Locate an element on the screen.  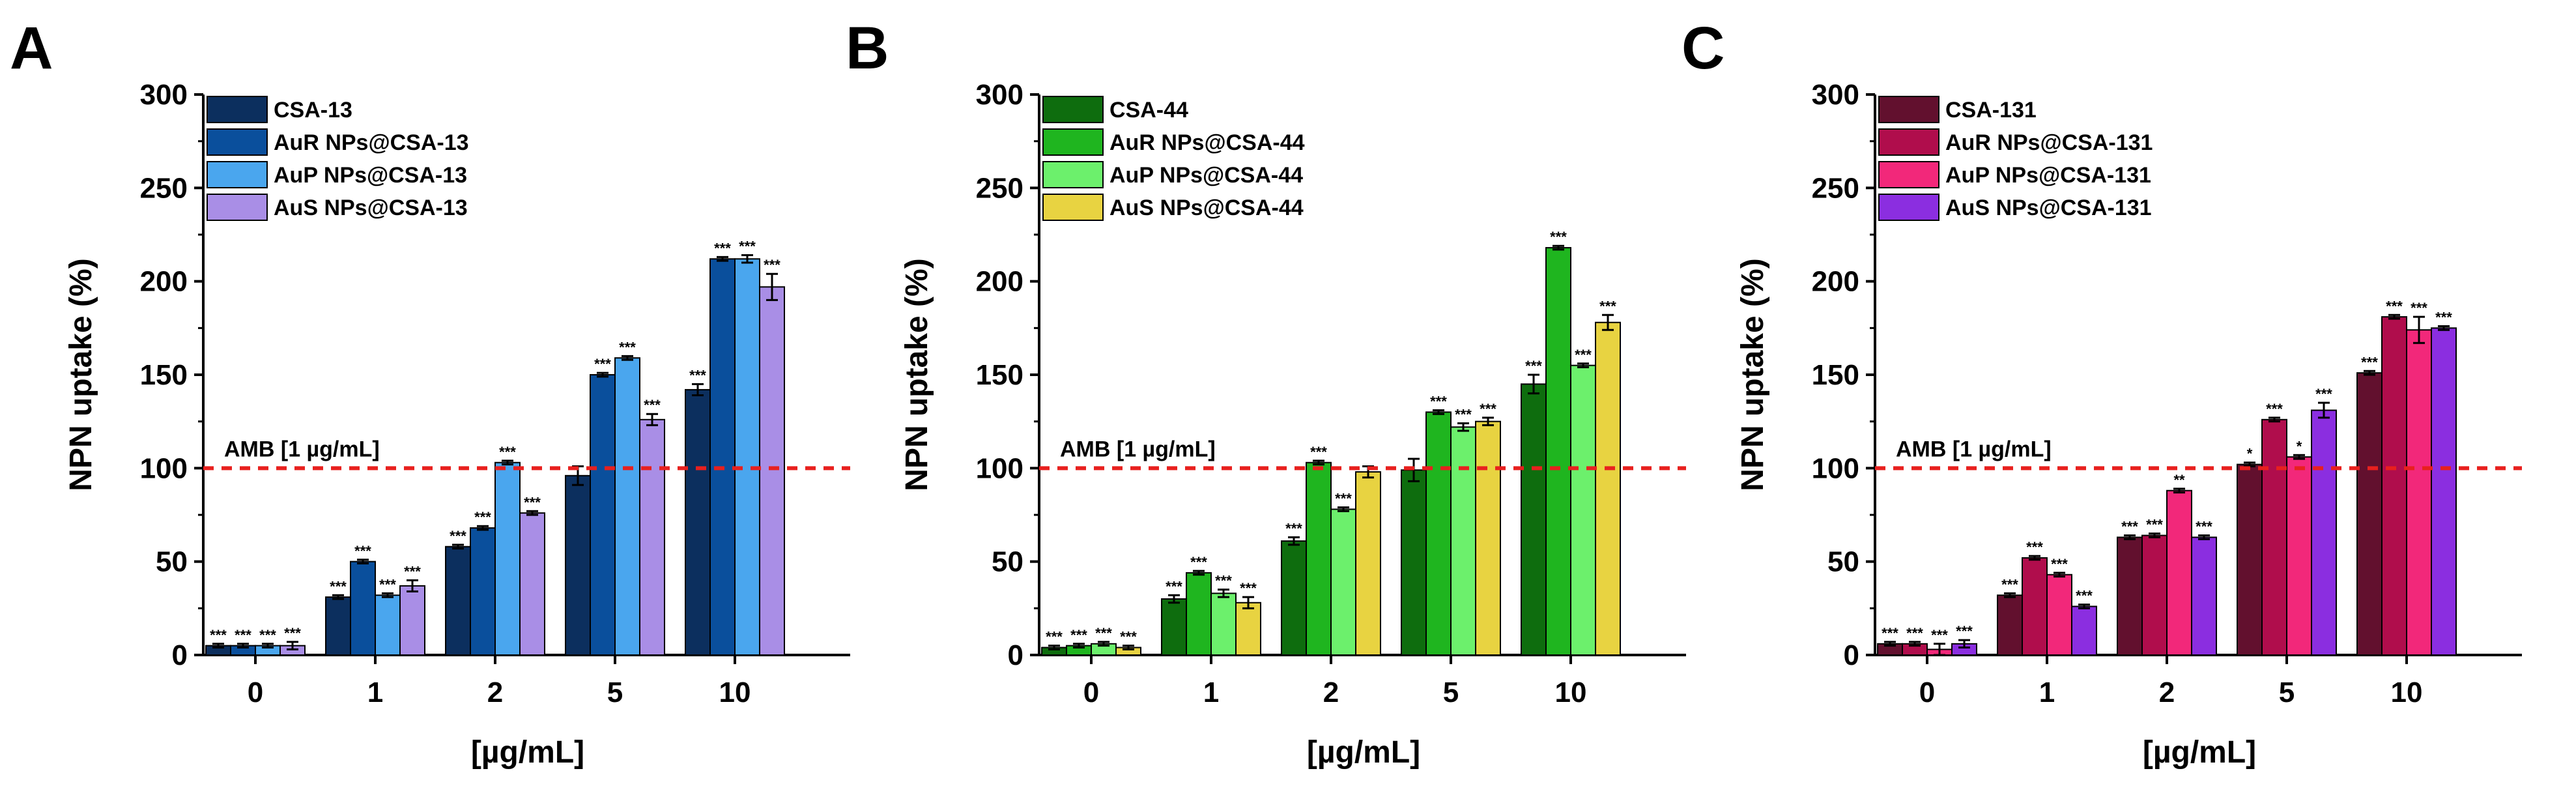
significance-label: ** is located at coordinates (2179, 480).